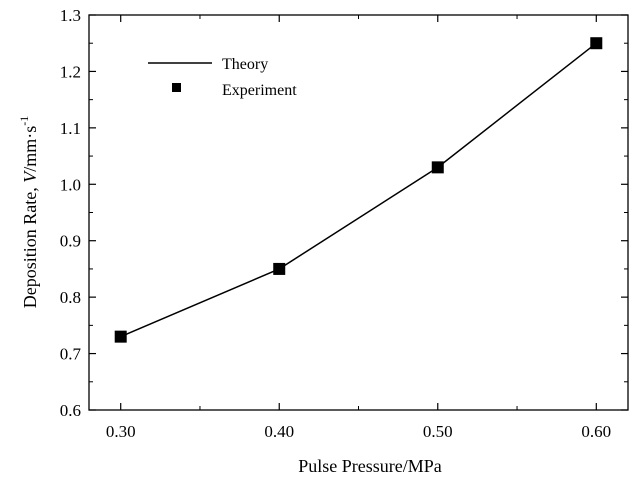 The height and width of the screenshot is (482, 642). I want to click on y-axis-title-unit: /mm·s, so click(30, 149).